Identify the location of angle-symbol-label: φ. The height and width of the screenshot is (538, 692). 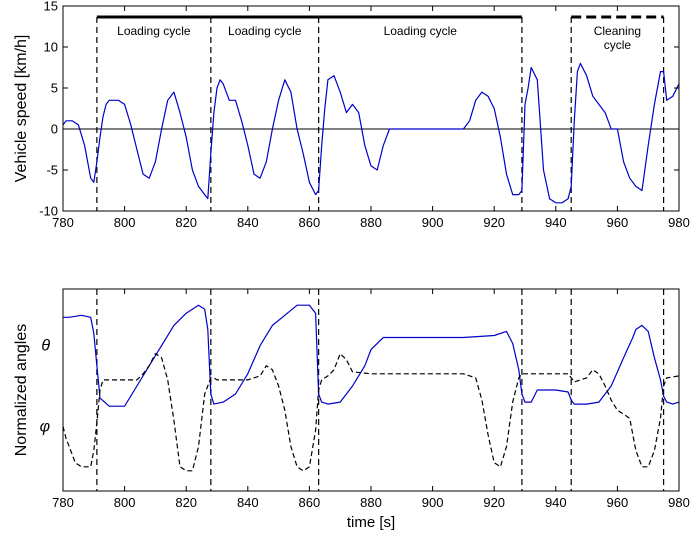
(45, 426).